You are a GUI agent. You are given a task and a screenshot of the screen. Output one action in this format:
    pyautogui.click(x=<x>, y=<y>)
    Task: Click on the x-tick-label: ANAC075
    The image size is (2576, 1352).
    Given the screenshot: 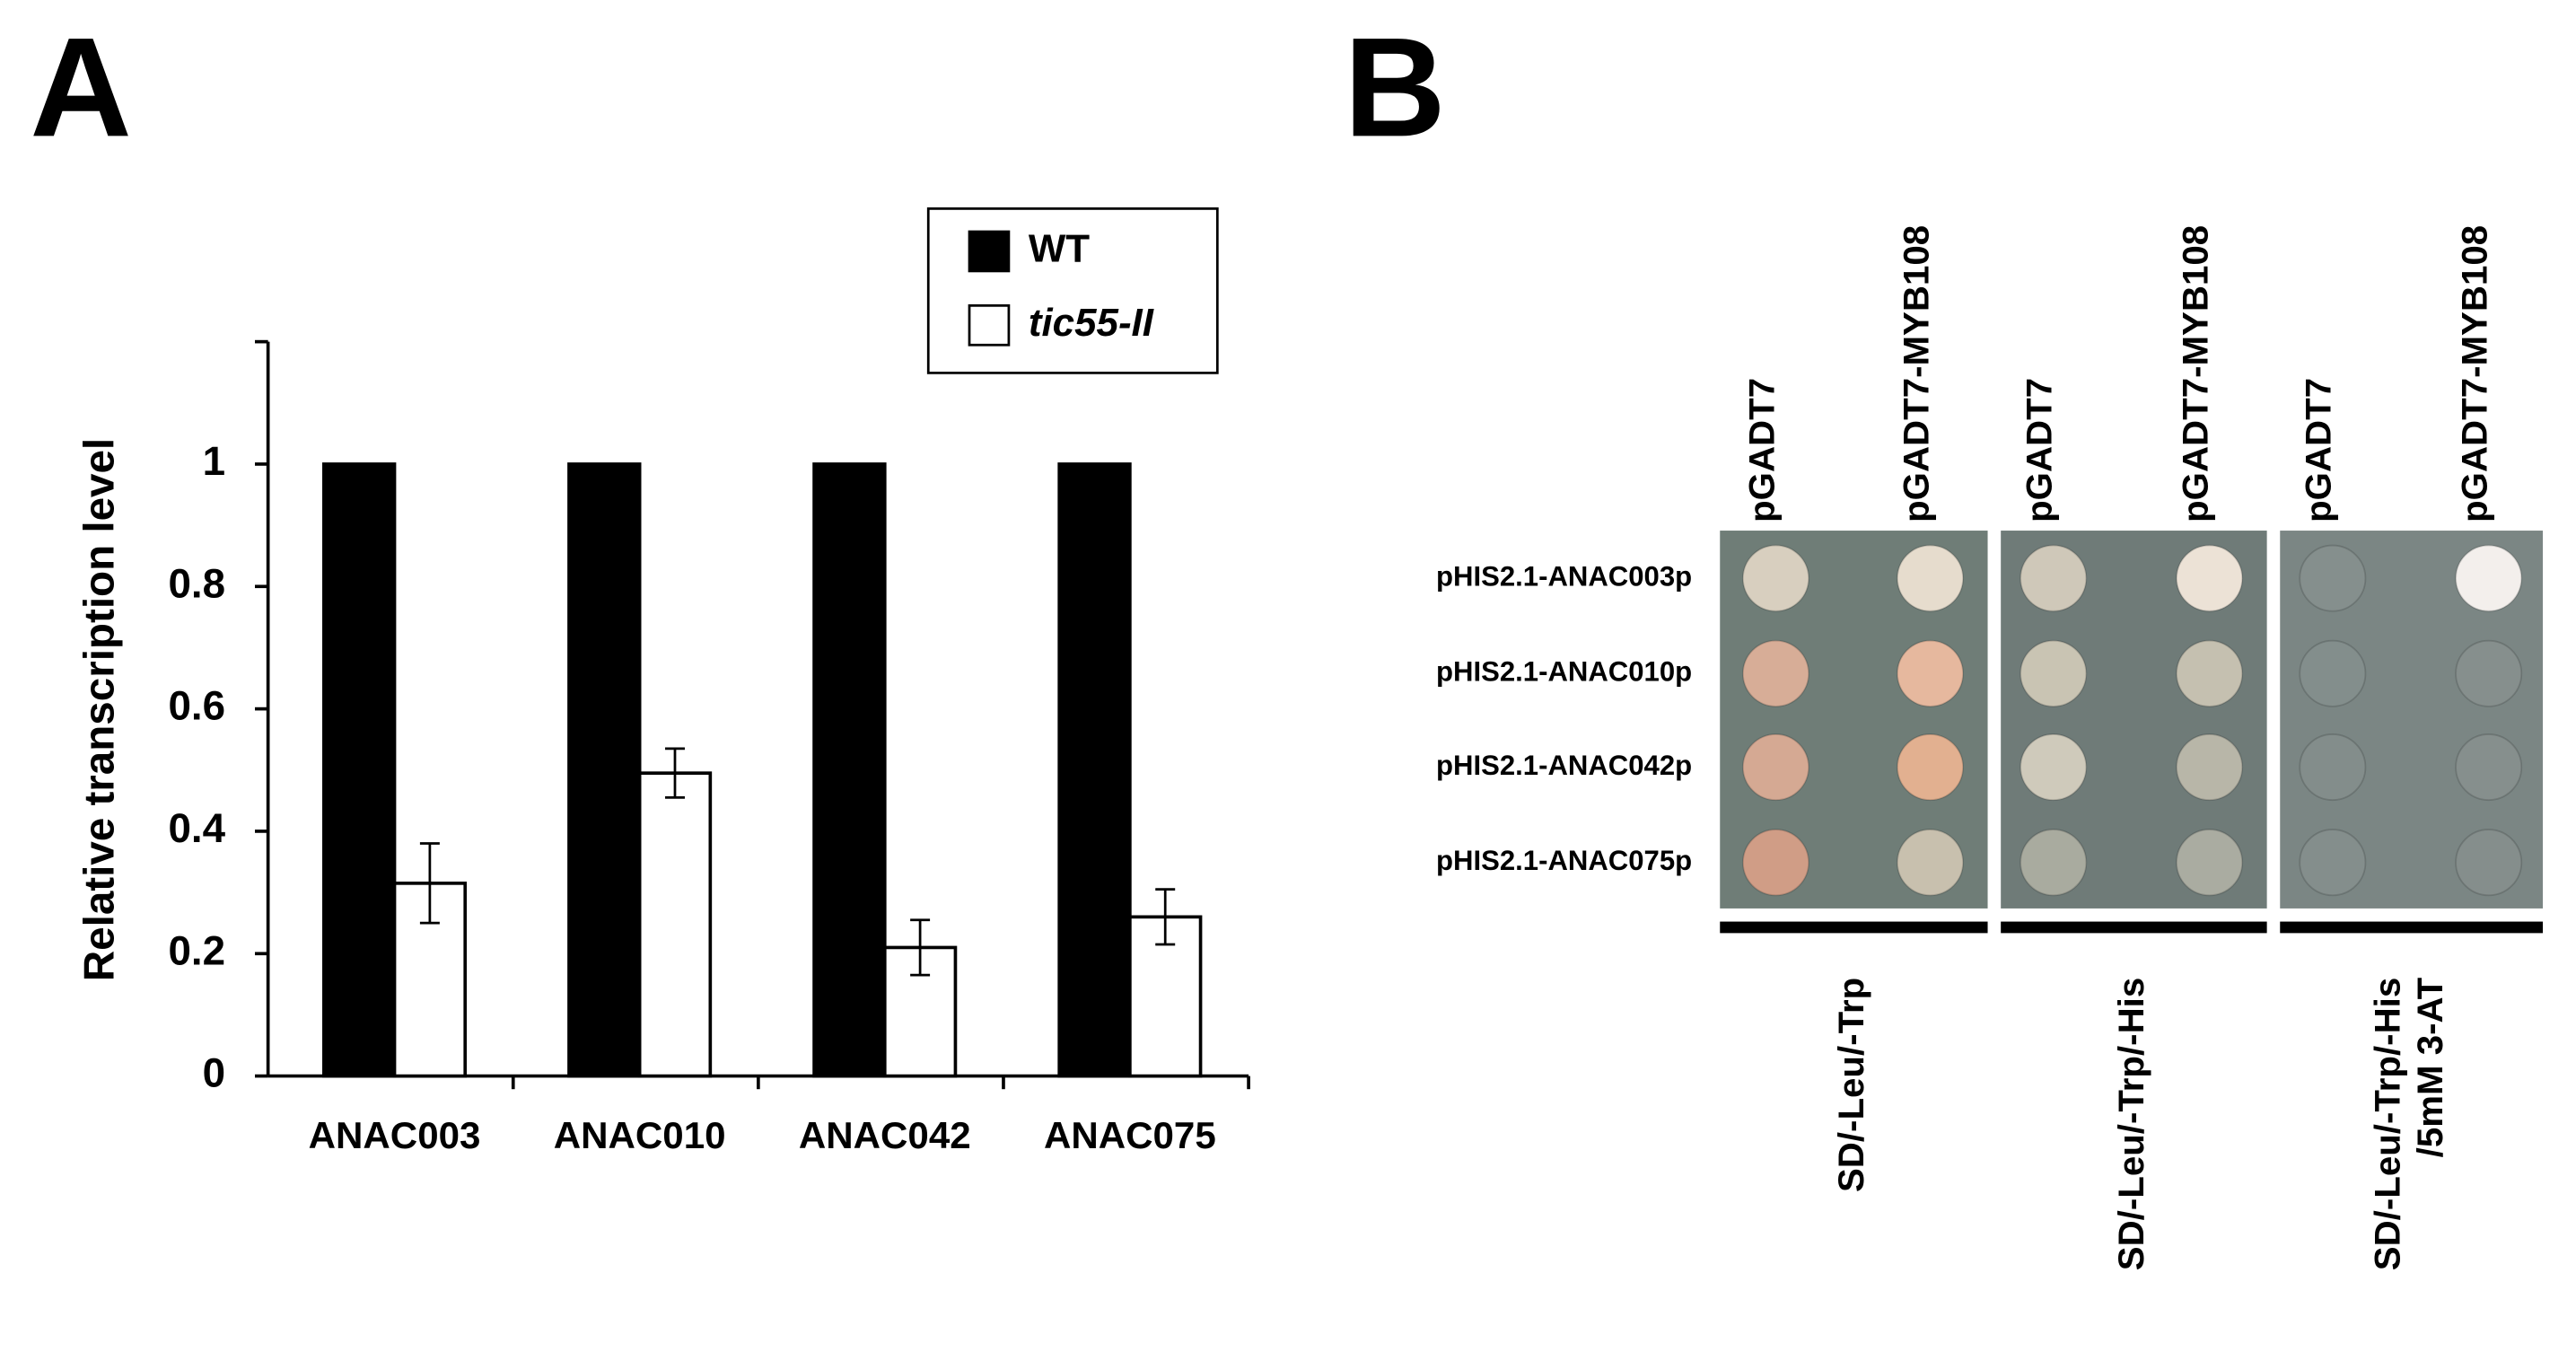 What is the action you would take?
    pyautogui.click(x=1130, y=1135)
    